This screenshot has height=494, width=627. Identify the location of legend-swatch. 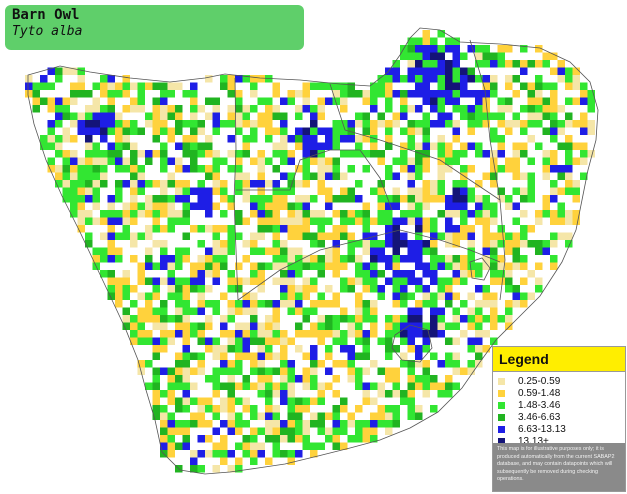
(501, 429).